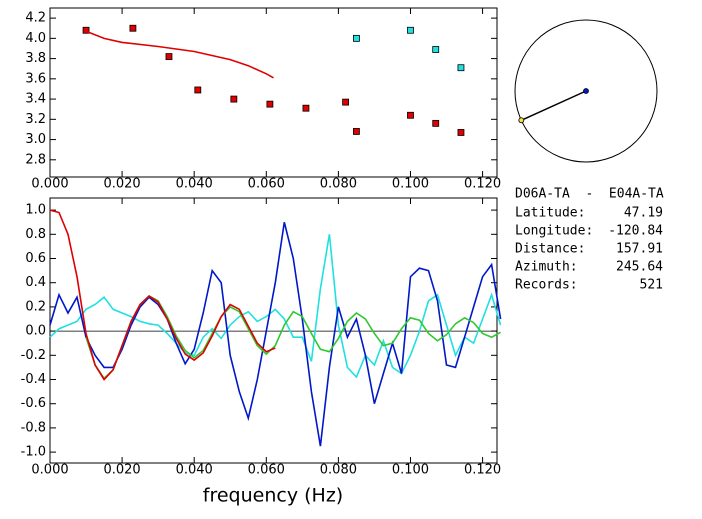  What do you see at coordinates (550, 213) in the screenshot?
I see `info-label: Latitude:` at bounding box center [550, 213].